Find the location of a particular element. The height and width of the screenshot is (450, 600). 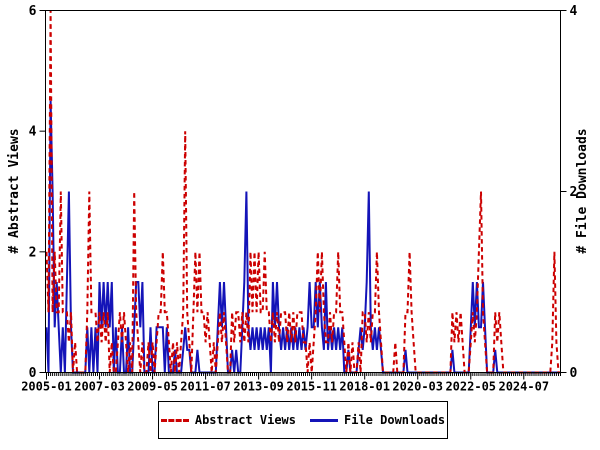

left-axis-tick-label: 4 is located at coordinates (33, 132).